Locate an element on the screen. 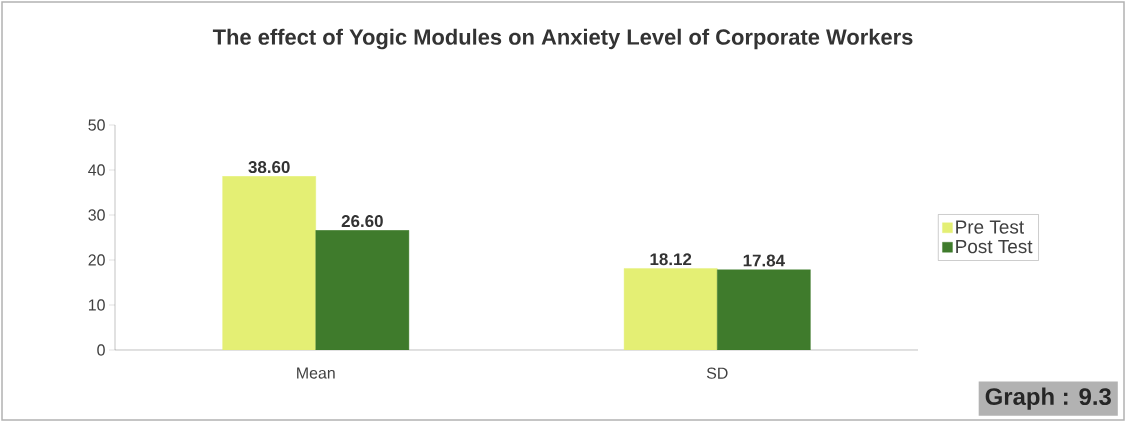  data-label: 17.84 is located at coordinates (764, 260).